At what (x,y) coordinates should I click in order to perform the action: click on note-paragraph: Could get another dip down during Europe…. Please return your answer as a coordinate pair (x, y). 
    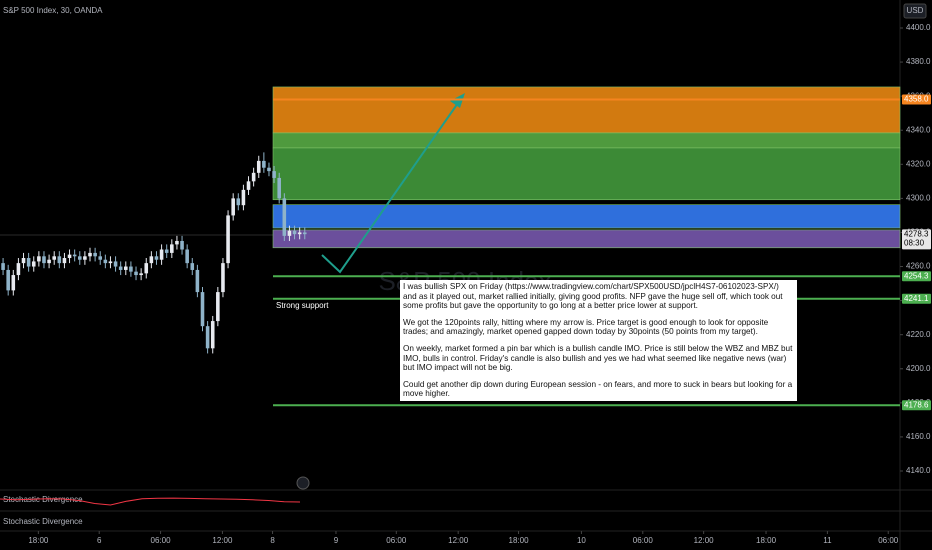
    Looking at the image, I should click on (598, 389).